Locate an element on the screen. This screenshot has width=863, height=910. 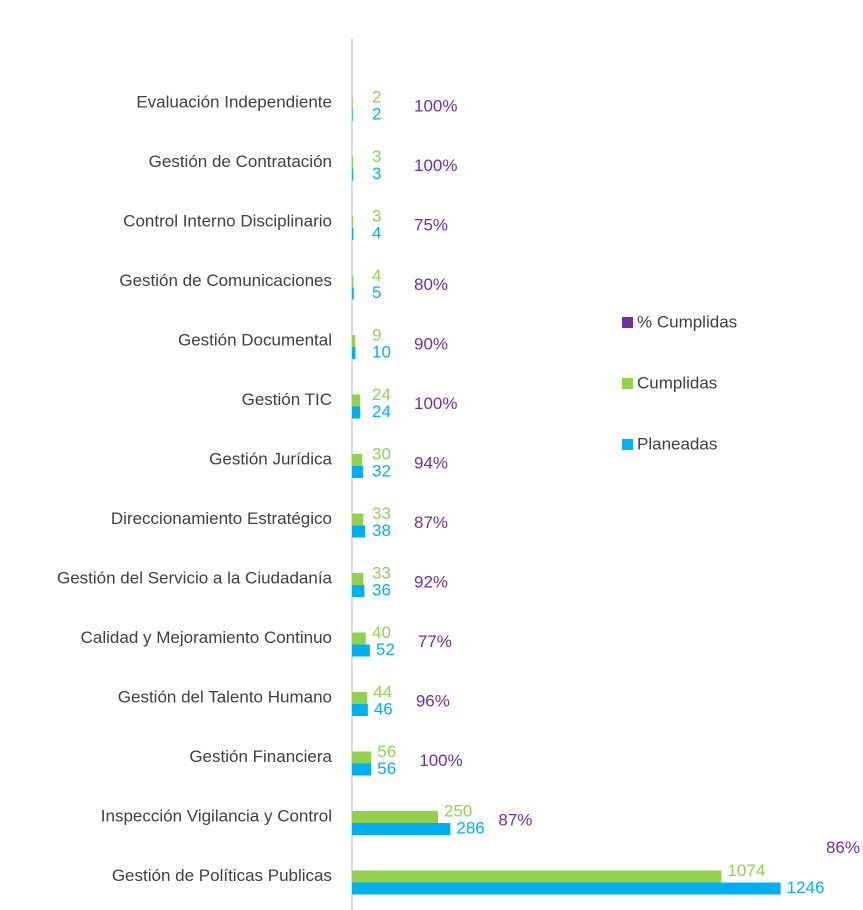
category-label: Gestión Financiera is located at coordinates (260, 756).